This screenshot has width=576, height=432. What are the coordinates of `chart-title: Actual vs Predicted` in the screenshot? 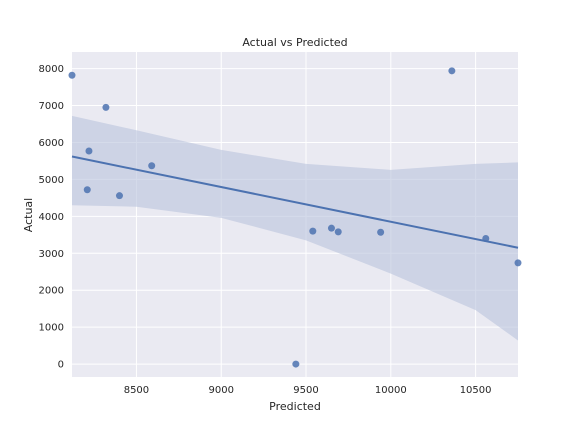 It's located at (294, 42).